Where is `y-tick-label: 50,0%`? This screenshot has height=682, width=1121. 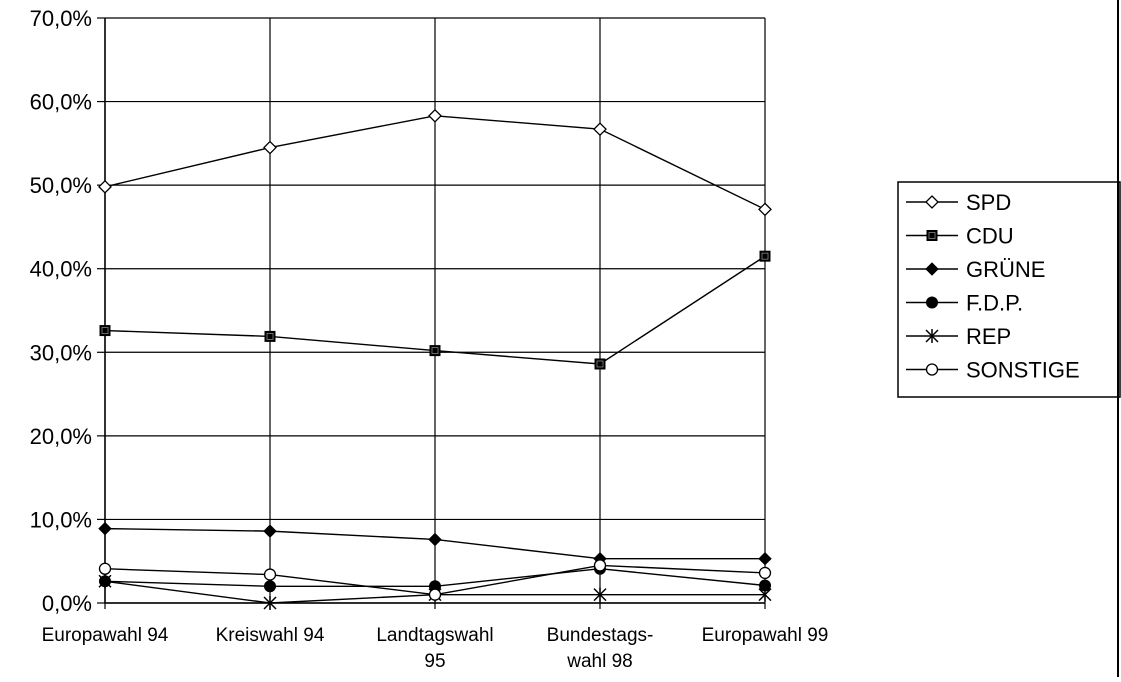 y-tick-label: 50,0% is located at coordinates (61, 185).